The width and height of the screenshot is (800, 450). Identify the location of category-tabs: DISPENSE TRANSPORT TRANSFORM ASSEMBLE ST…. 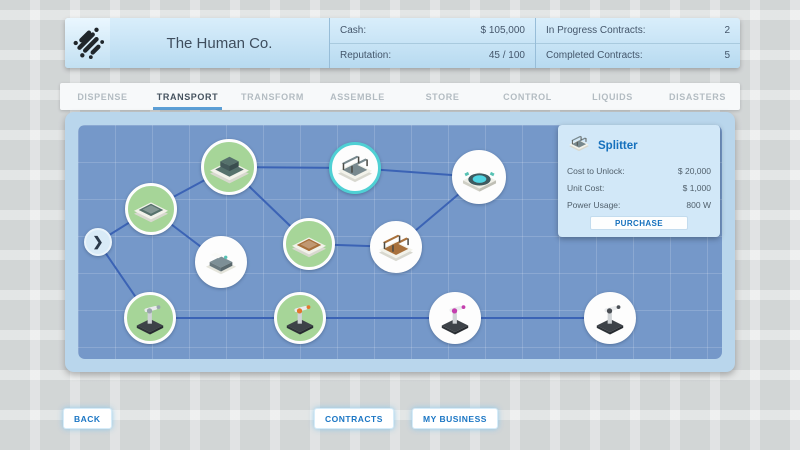
(400, 96).